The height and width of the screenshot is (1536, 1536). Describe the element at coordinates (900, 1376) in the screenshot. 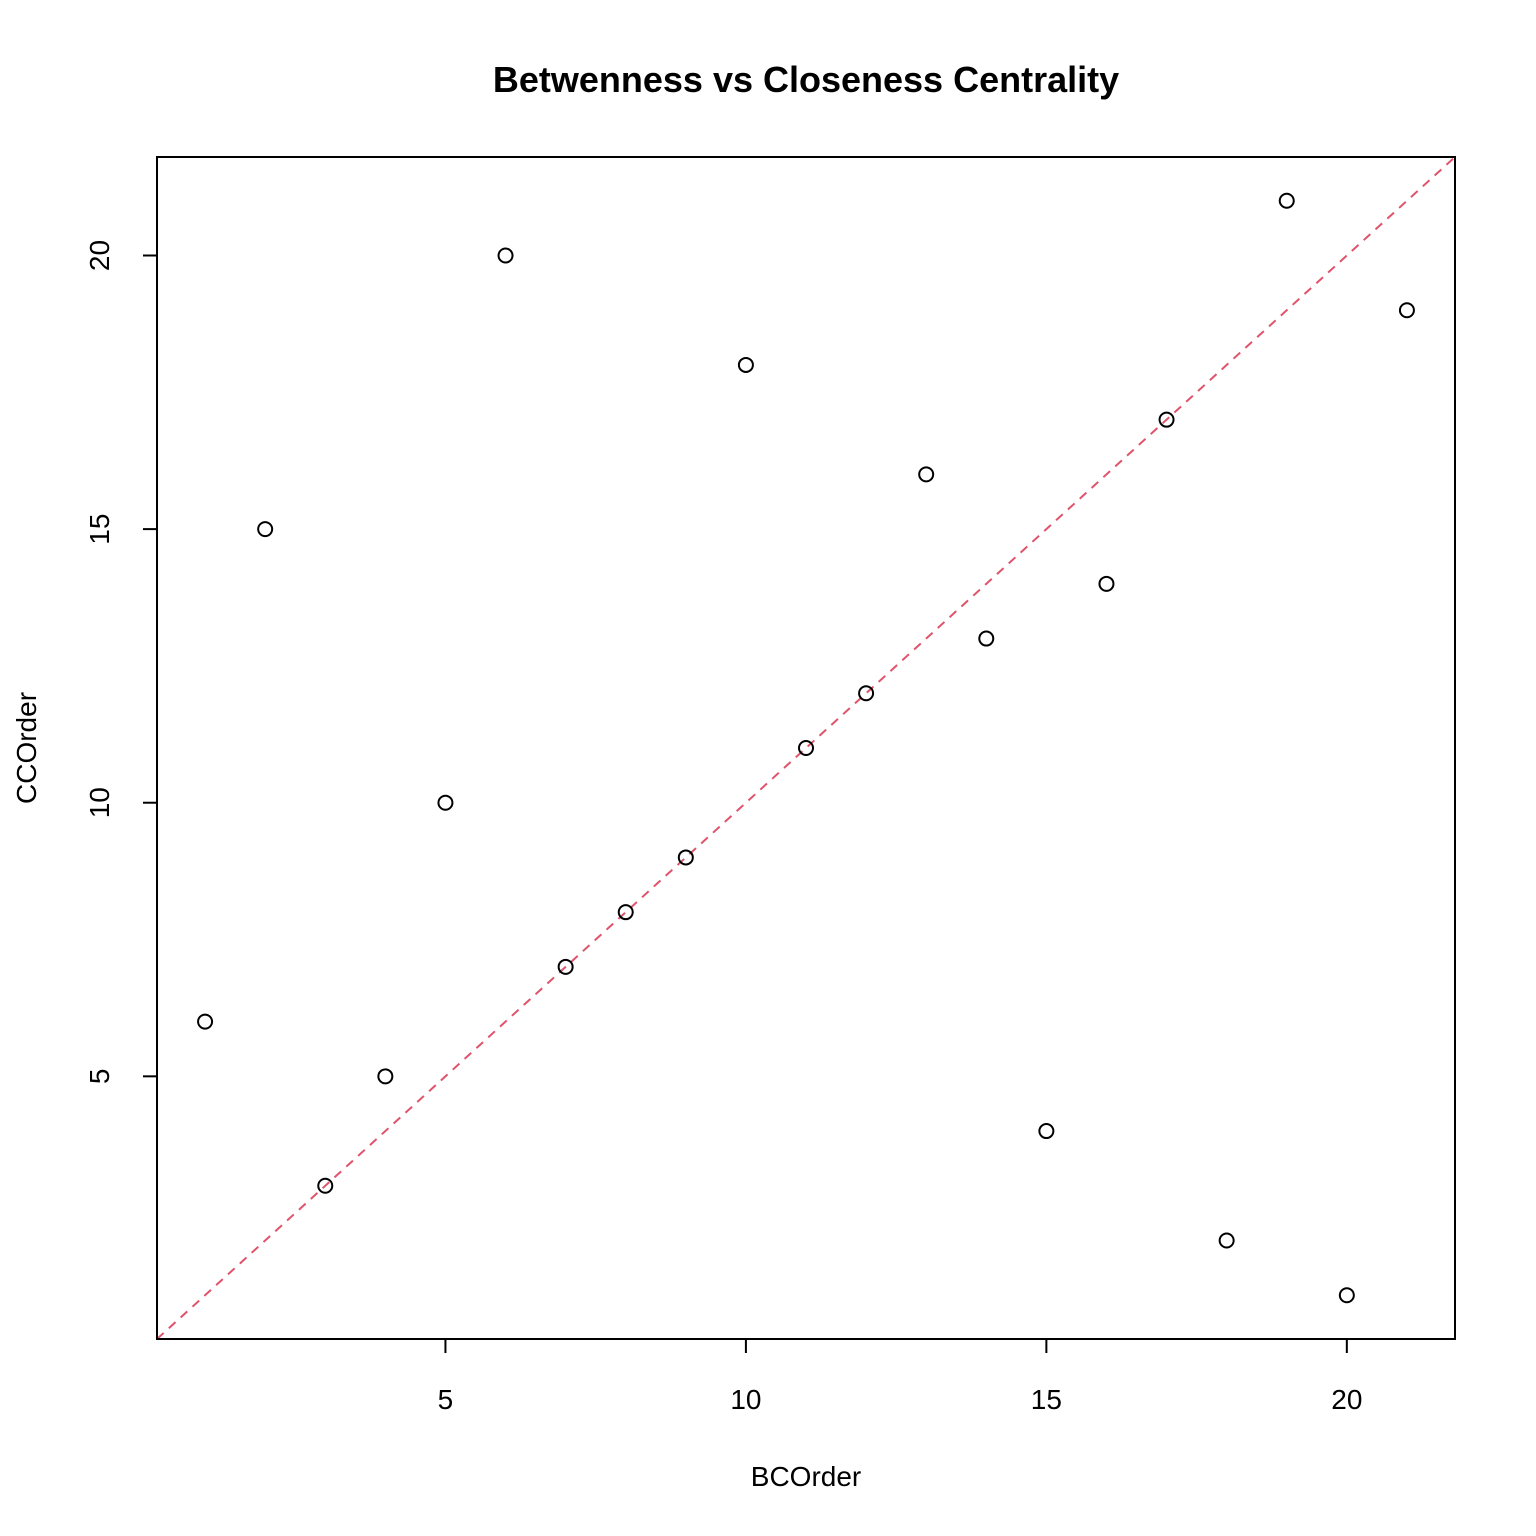

I see `x-axis: 5 10 15 20` at that location.